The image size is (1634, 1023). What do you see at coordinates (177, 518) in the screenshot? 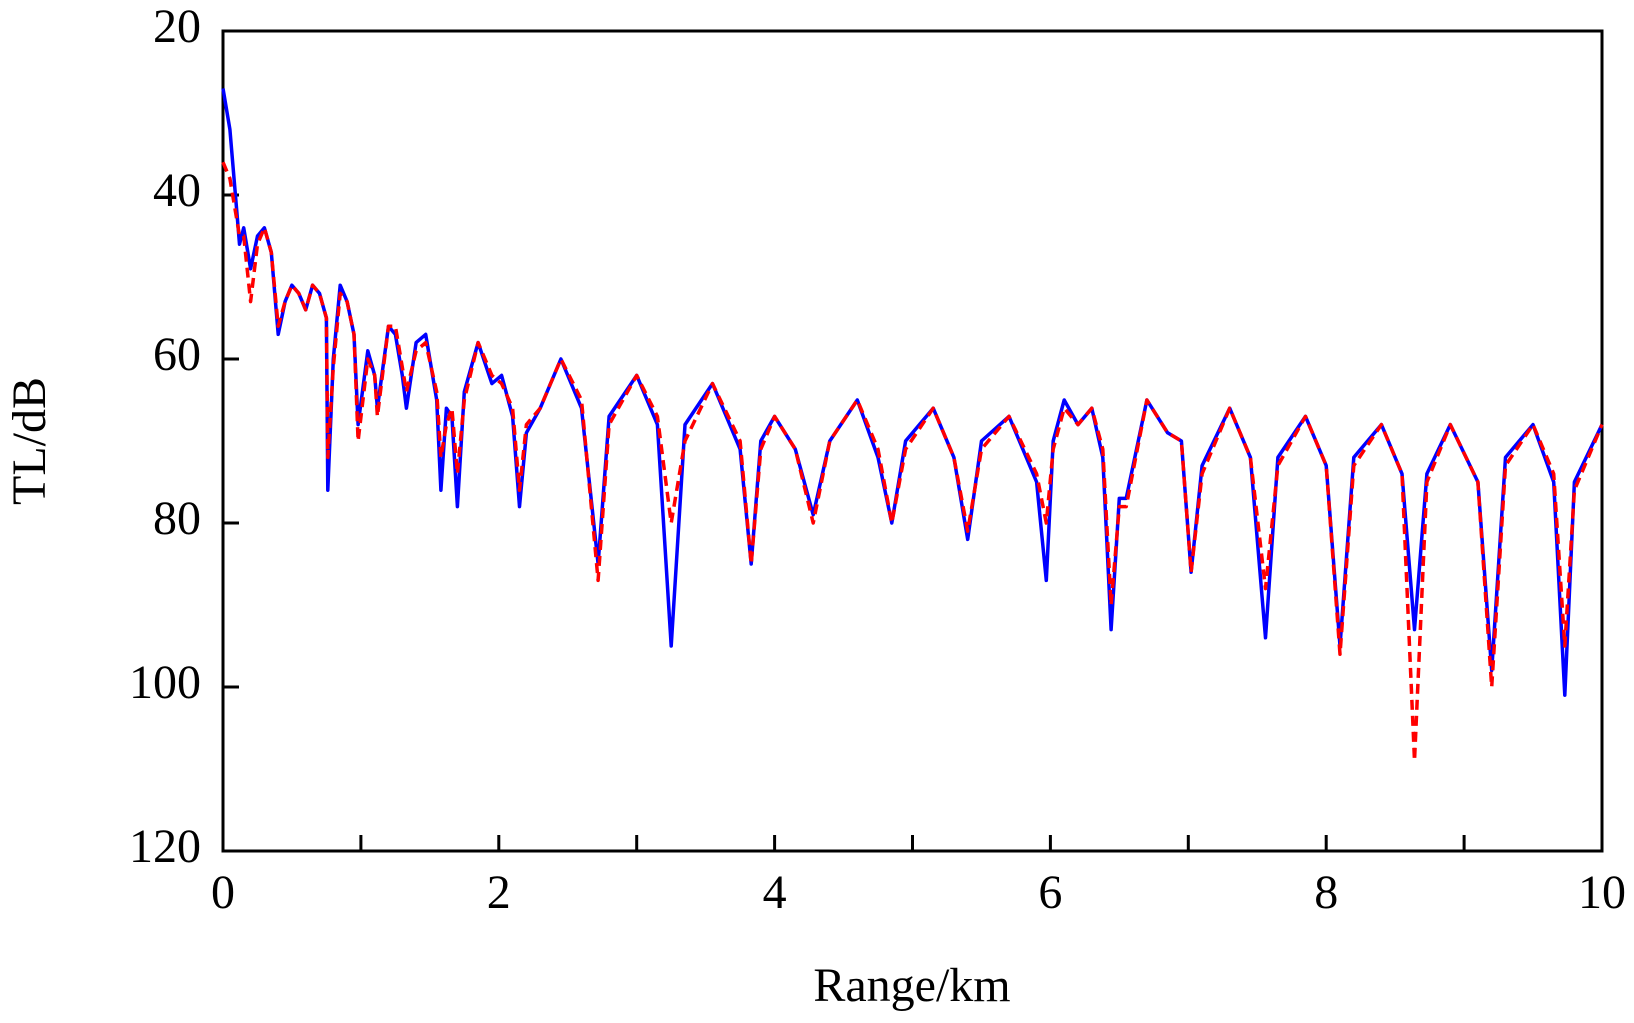
I see `y-tick-label: 80` at bounding box center [177, 518].